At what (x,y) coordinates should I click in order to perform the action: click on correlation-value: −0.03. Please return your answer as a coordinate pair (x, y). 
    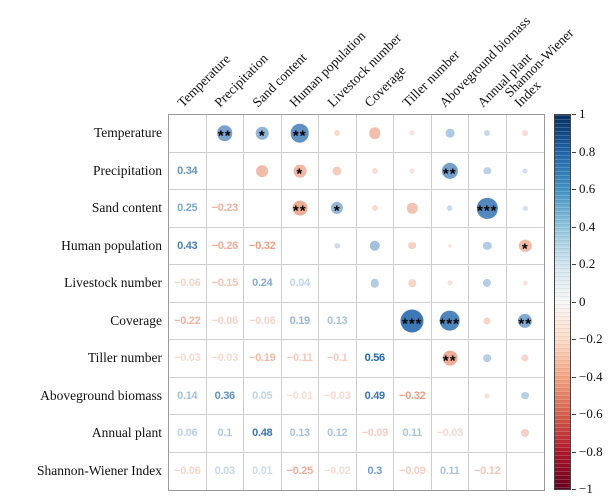
    Looking at the image, I should click on (450, 433).